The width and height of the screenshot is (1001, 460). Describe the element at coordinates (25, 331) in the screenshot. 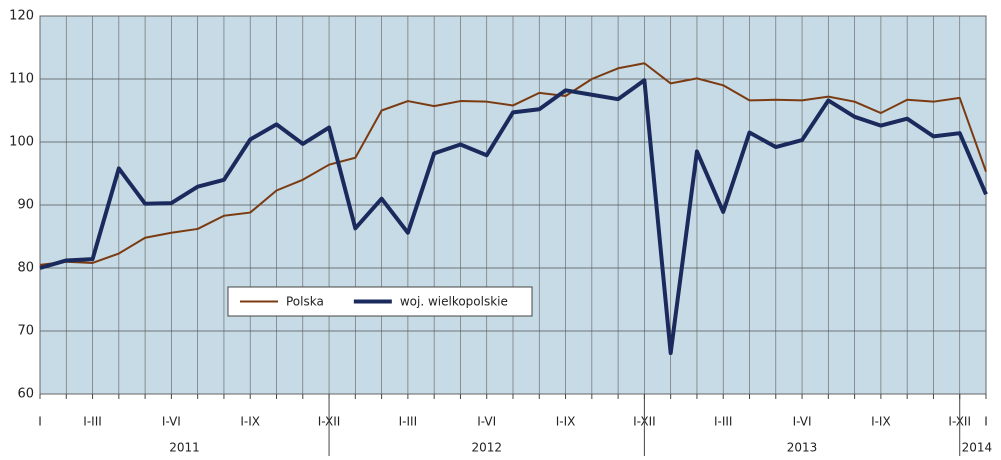

I see `y-tick-label: 70` at that location.